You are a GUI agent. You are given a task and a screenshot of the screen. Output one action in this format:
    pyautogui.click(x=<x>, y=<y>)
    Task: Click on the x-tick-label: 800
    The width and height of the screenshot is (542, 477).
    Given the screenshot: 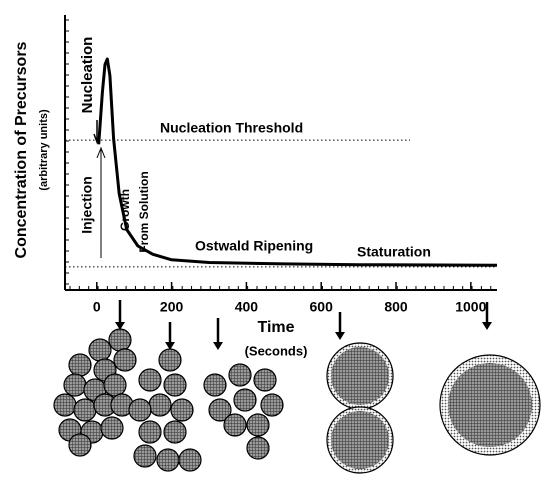 What is the action you would take?
    pyautogui.click(x=396, y=307)
    